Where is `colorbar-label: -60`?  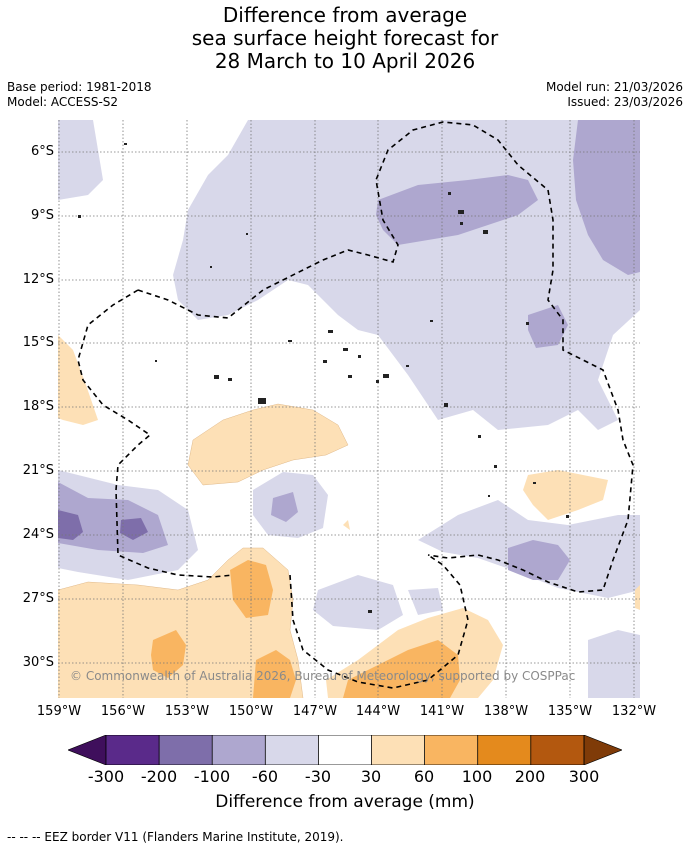 colorbar-label: -60 is located at coordinates (265, 776).